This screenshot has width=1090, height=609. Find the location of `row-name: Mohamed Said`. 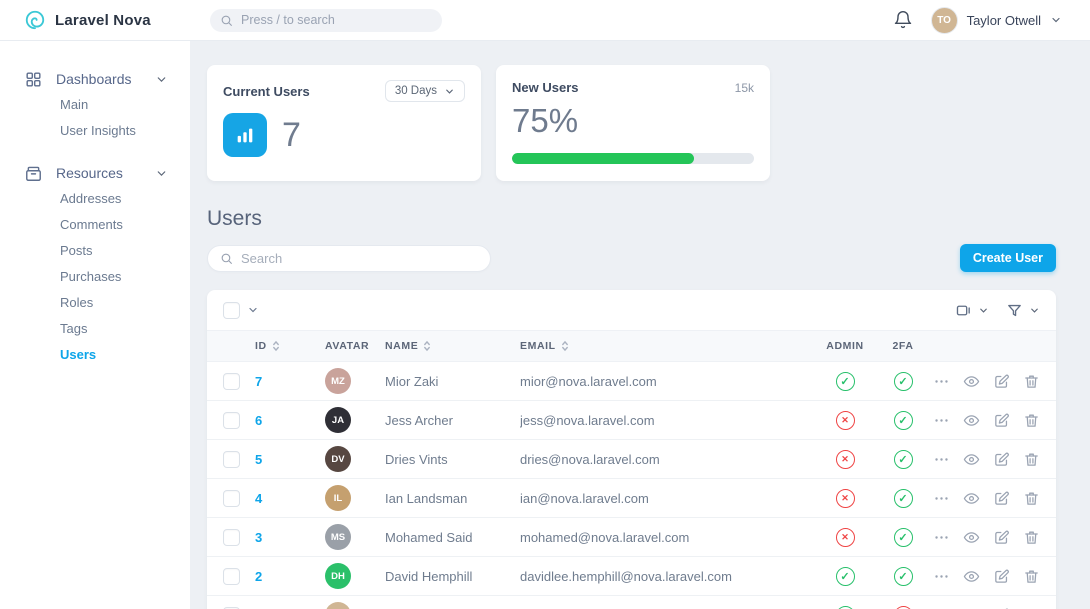

row-name: Mohamed Said is located at coordinates (429, 537).